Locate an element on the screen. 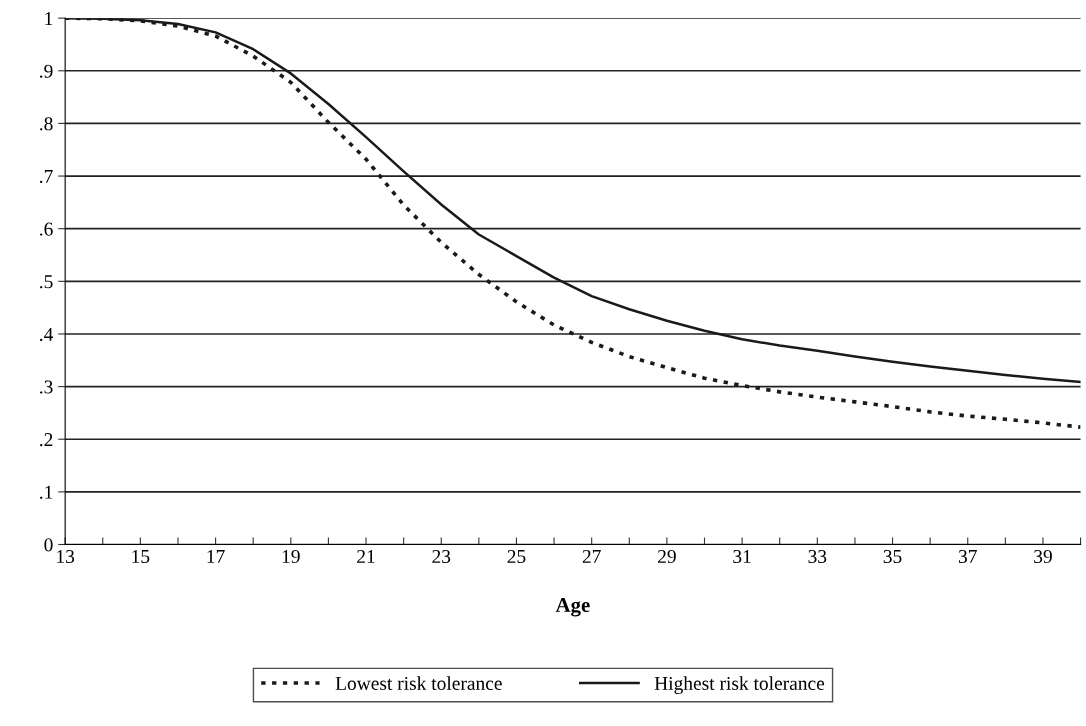  x-tick-label: 29 is located at coordinates (667, 556).